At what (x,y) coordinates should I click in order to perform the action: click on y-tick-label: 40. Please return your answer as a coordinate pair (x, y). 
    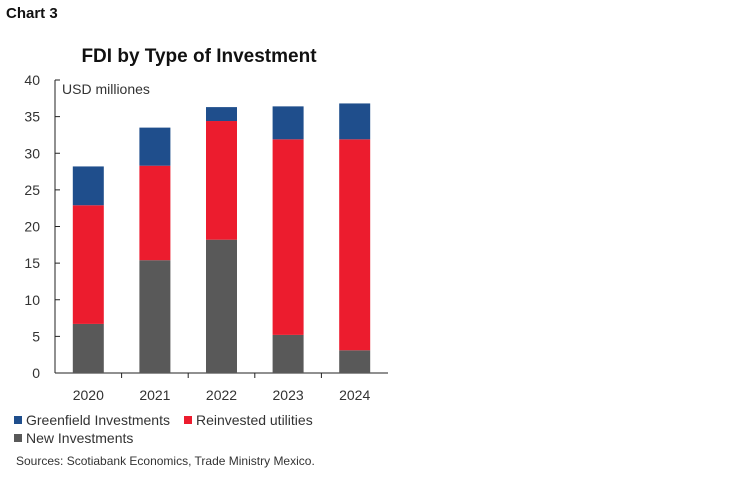
    Looking at the image, I should click on (32, 80).